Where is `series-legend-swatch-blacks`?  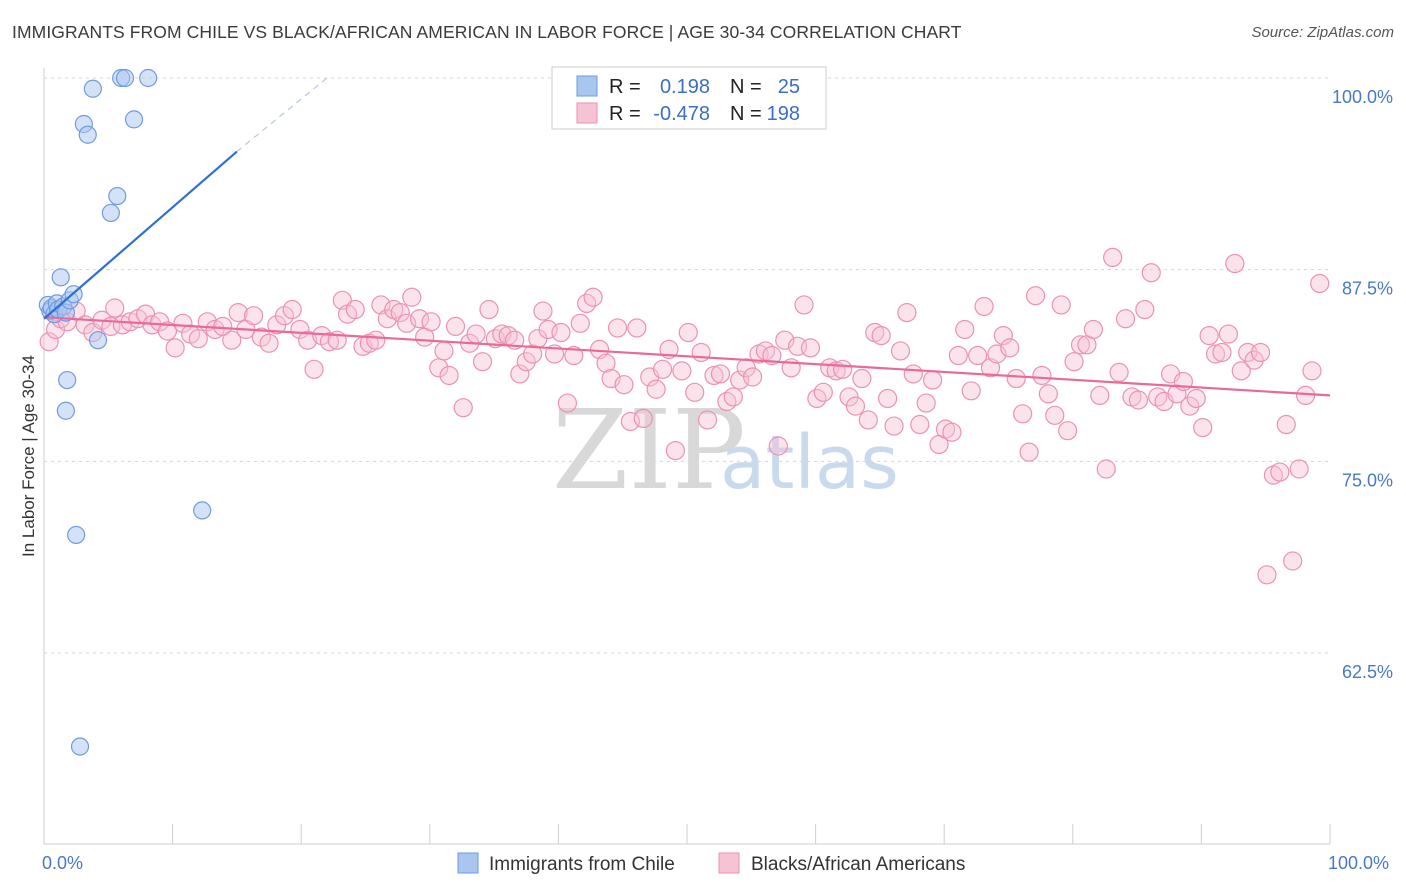
series-legend-swatch-blacks is located at coordinates (729, 863).